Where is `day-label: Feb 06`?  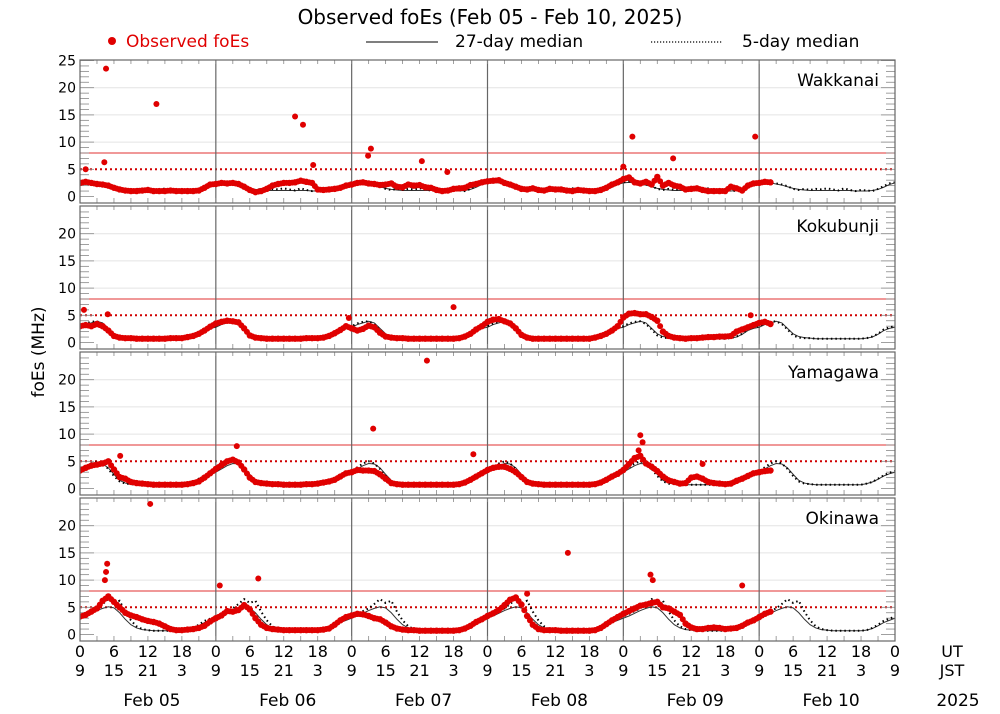
day-label: Feb 06 is located at coordinates (287, 701).